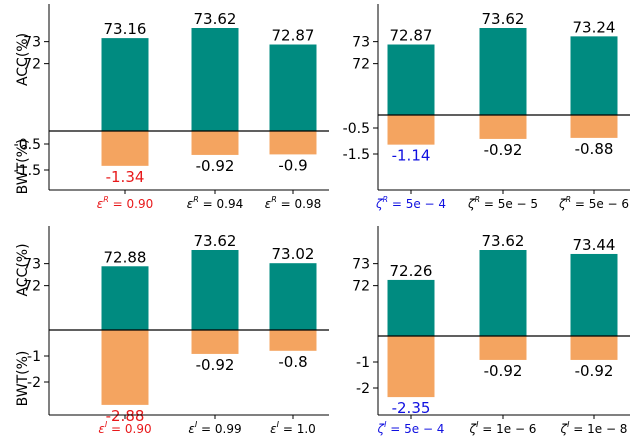  I want to click on x-tick-value: = 1.0, so click(297, 429).